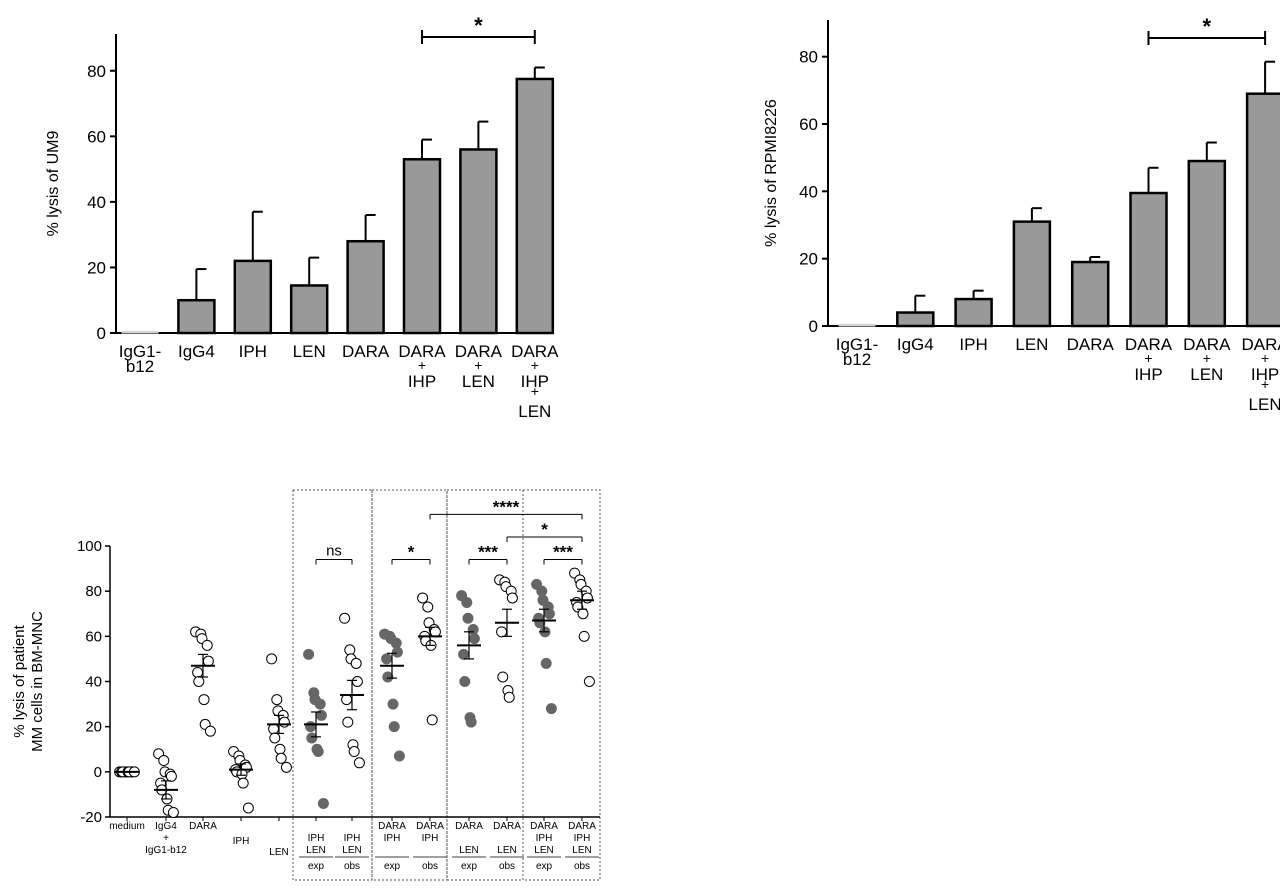 The width and height of the screenshot is (1280, 888). I want to click on y-axis-label: % lysis of RPMI8226, so click(771, 173).